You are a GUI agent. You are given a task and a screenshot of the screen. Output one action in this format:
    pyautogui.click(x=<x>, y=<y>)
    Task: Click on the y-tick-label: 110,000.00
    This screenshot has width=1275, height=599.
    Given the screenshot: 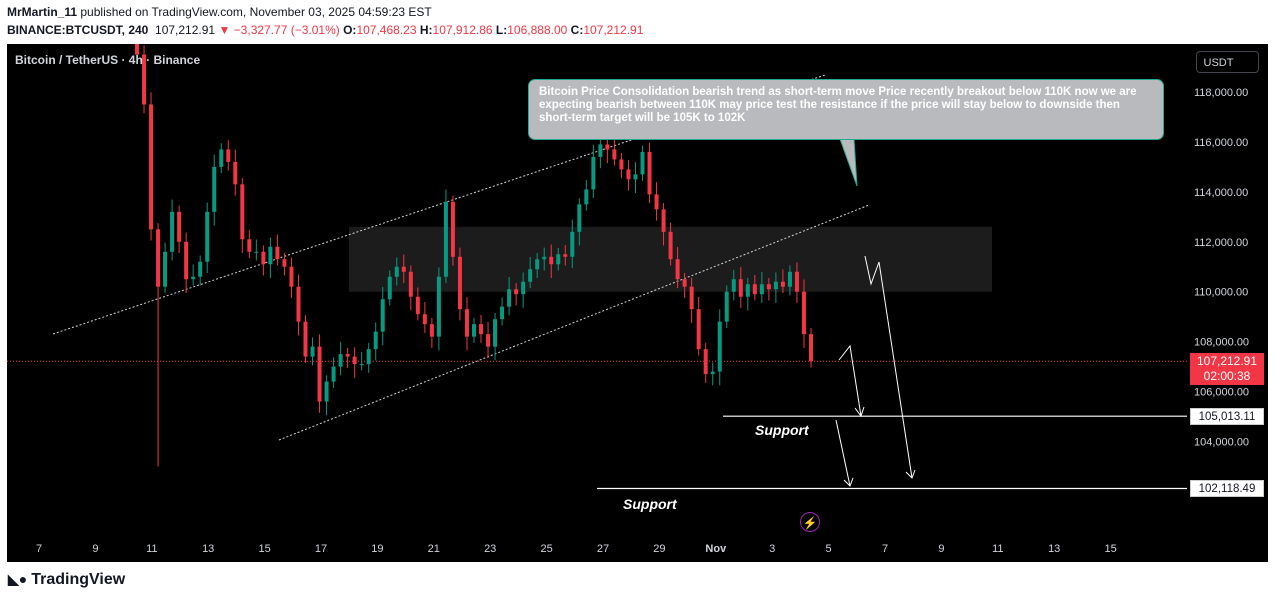 What is the action you would take?
    pyautogui.click(x=1221, y=293)
    